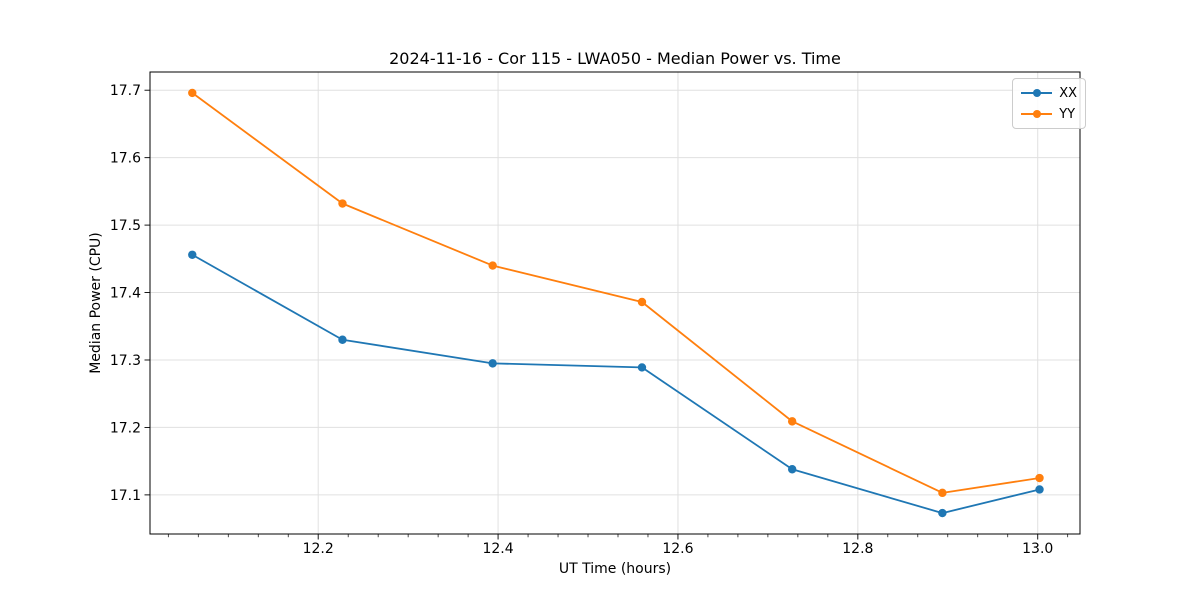 Image resolution: width=1200 pixels, height=600 pixels. Describe the element at coordinates (497, 549) in the screenshot. I see `x-tick-label: 12.4` at that location.